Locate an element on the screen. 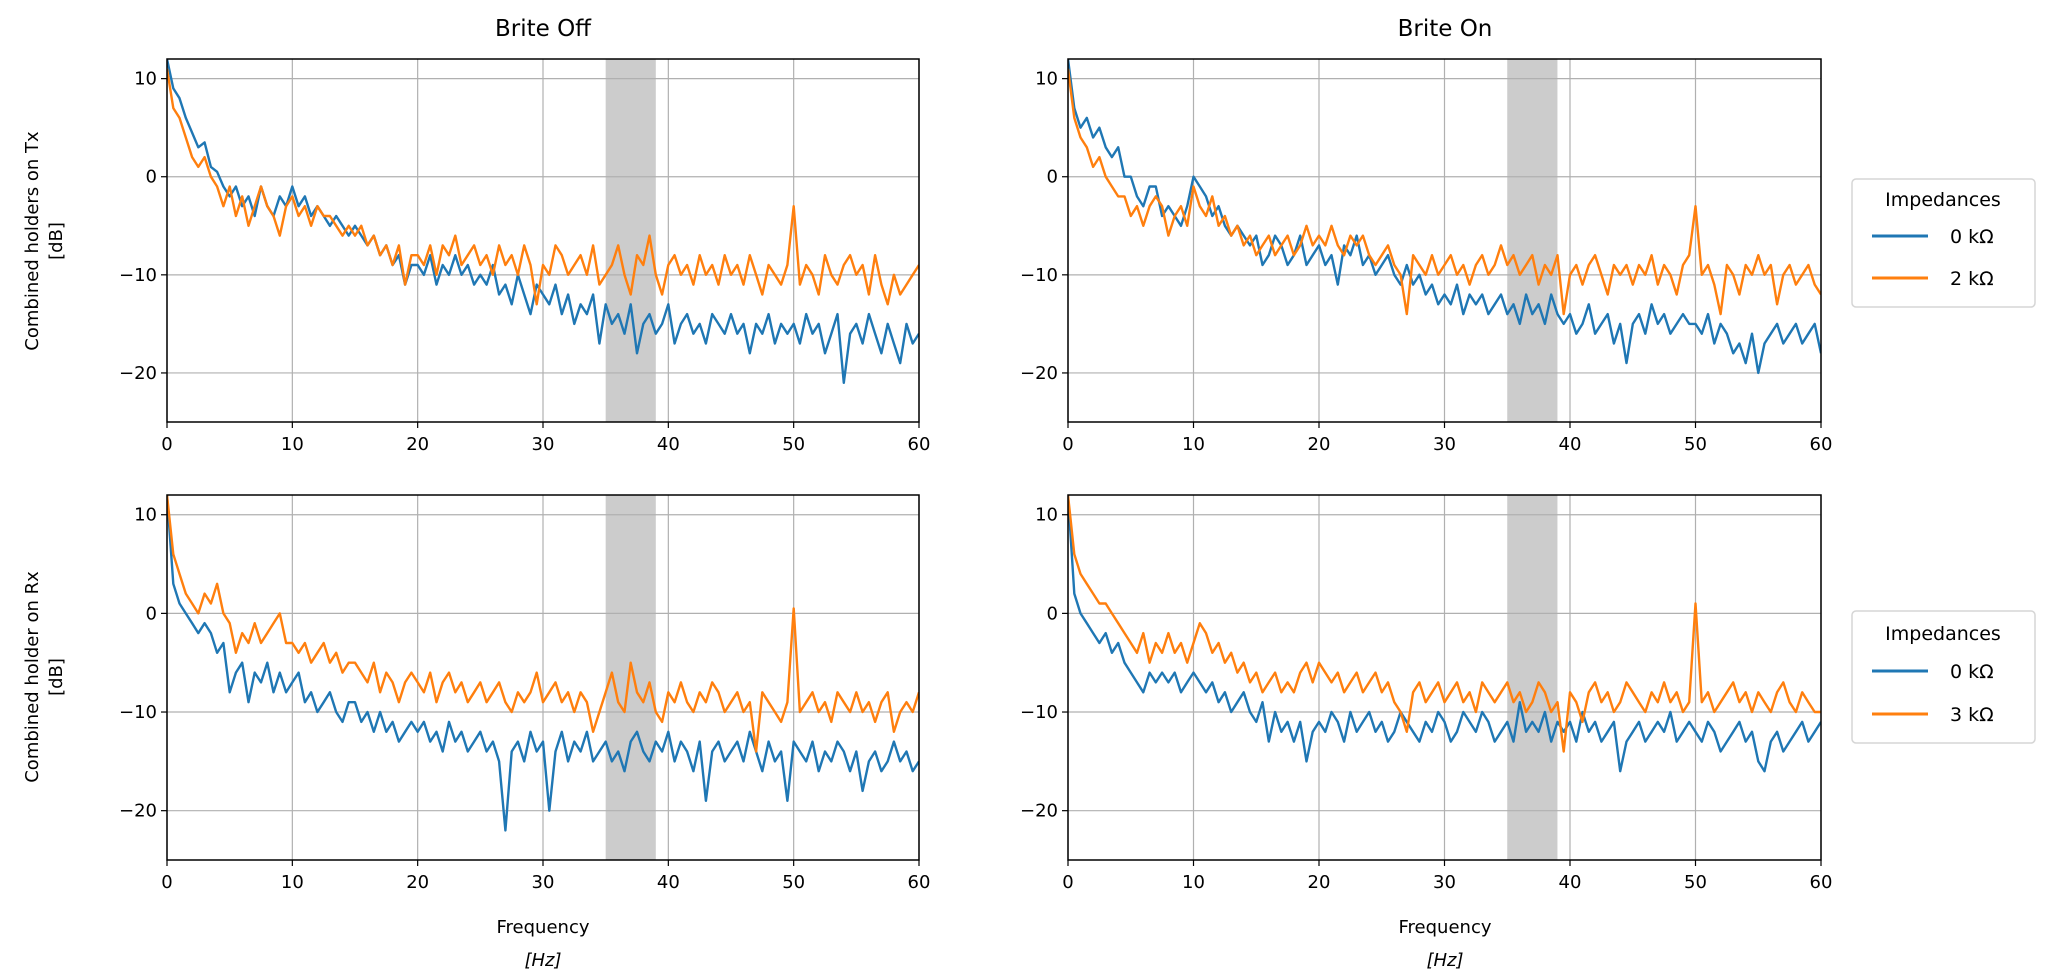  xlabel-right-line1: Frequency is located at coordinates (1445, 927).